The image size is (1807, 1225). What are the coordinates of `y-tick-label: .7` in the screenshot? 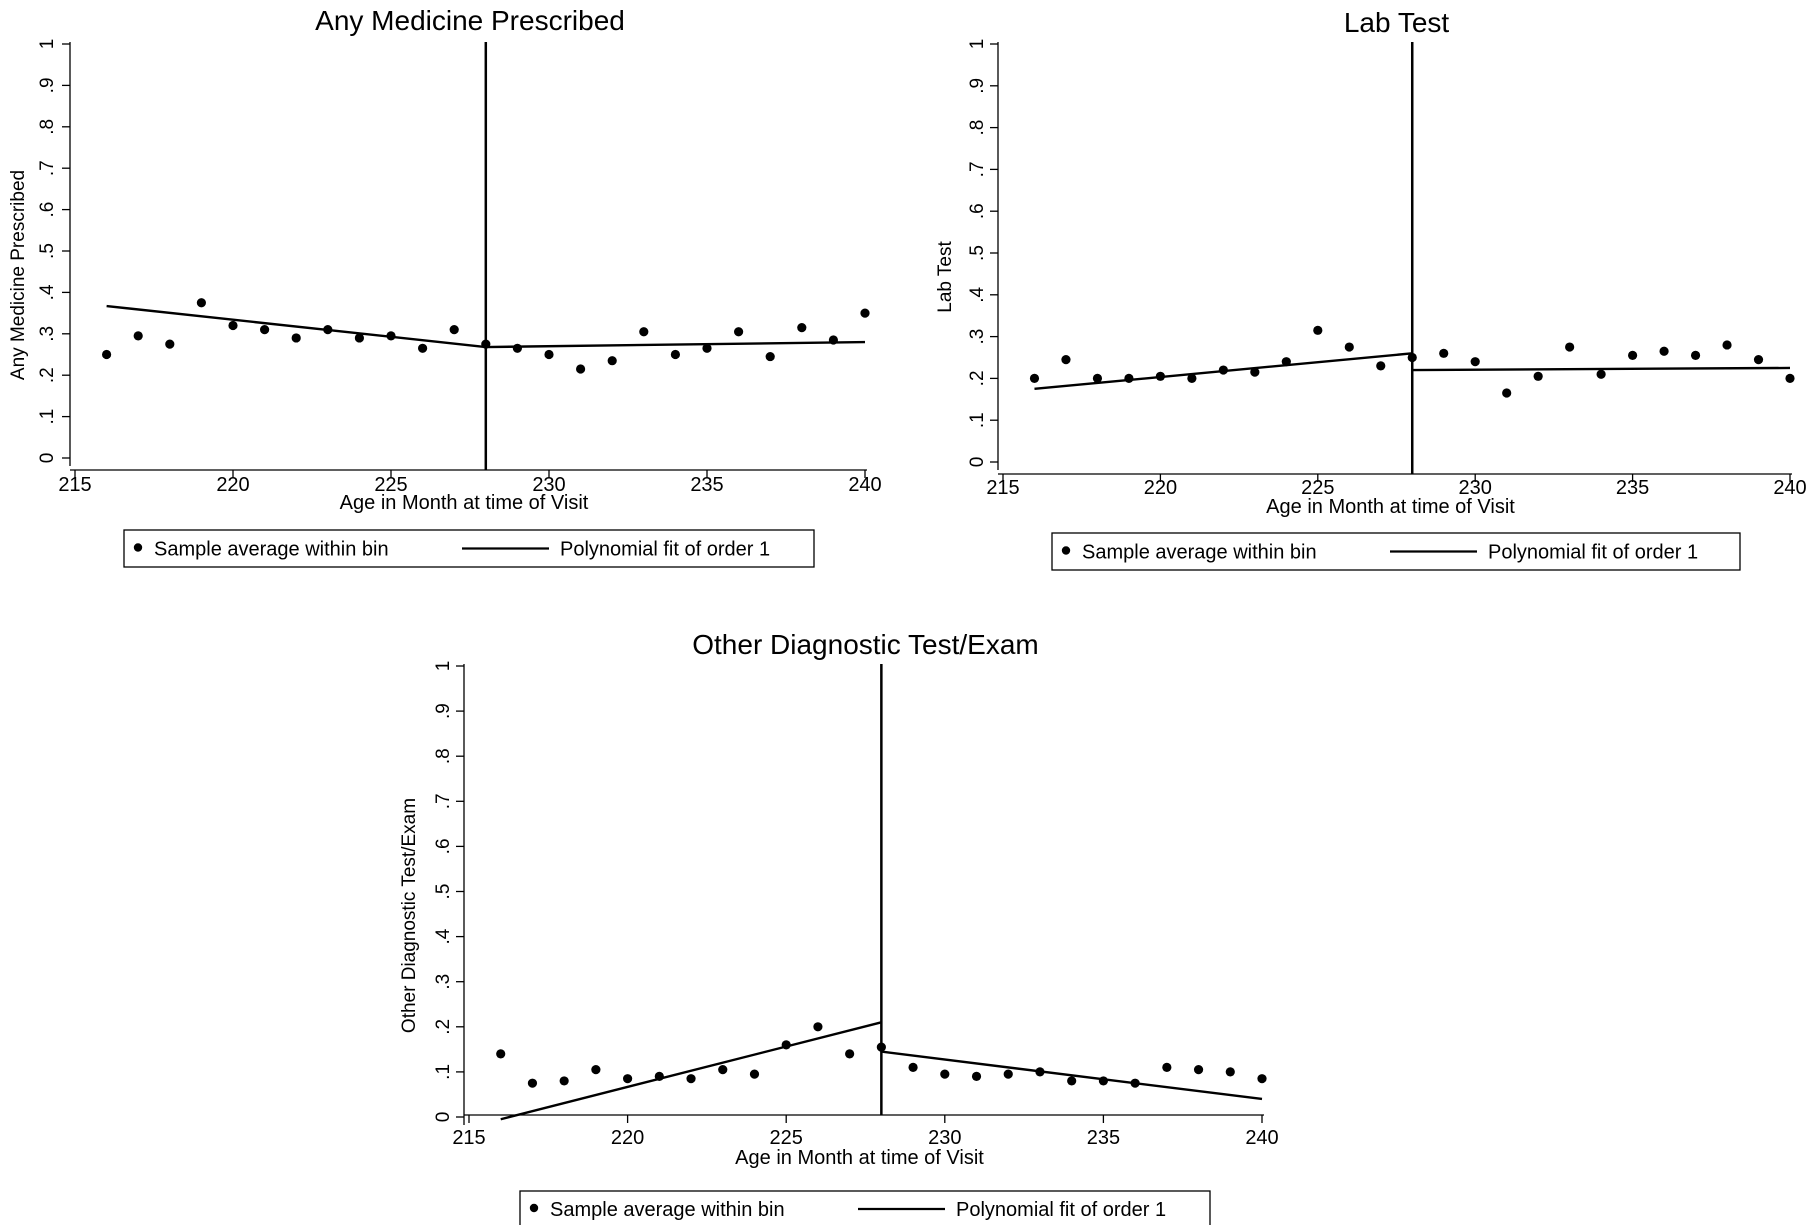 It's located at (977, 169).